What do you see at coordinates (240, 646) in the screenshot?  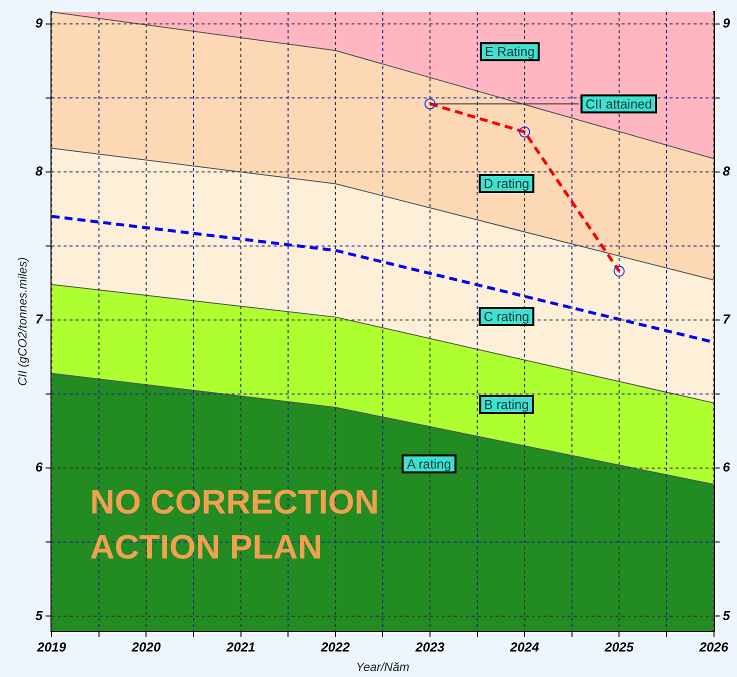 I see `x-tick-label: 2021` at bounding box center [240, 646].